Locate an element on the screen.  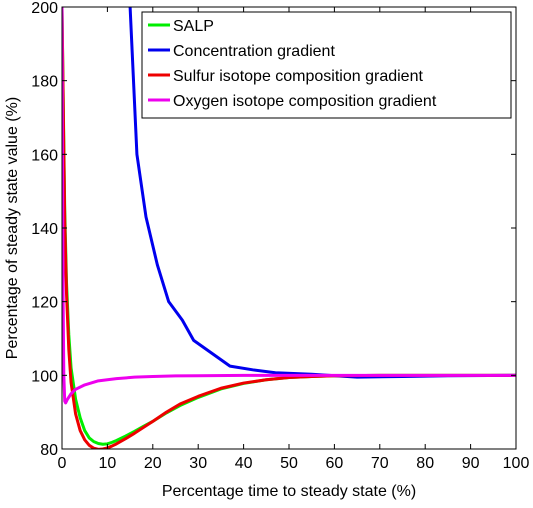
x-tick-label: 90 is located at coordinates (471, 463).